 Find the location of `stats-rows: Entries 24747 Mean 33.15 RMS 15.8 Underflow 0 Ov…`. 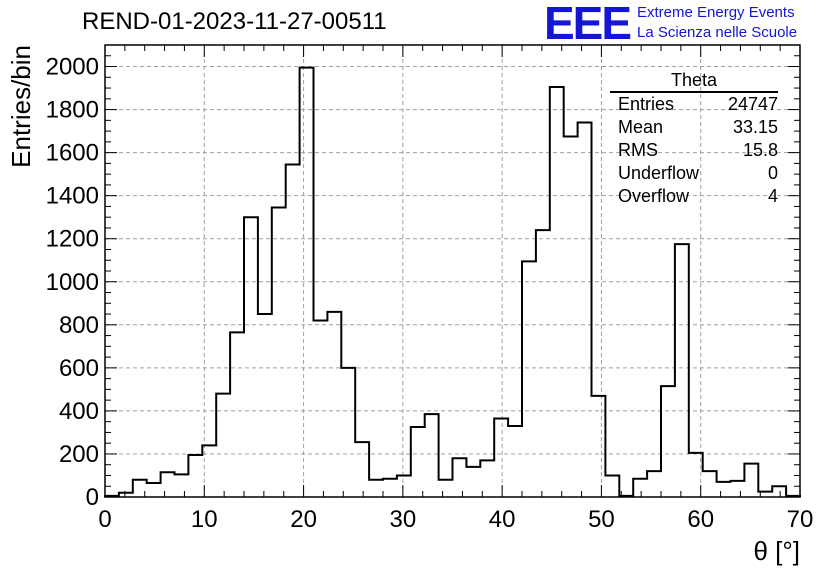

stats-rows: Entries 24747 Mean 33.15 RMS 15.8 Underflow 0 Ov… is located at coordinates (694, 150).